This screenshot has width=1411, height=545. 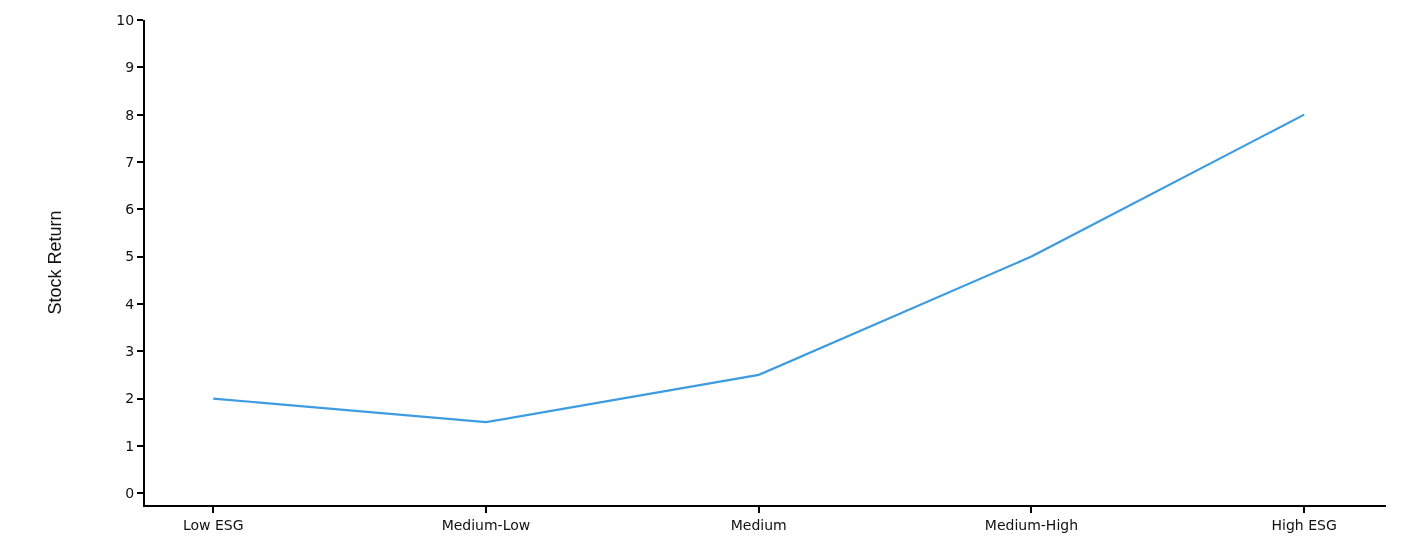 I want to click on y-tick-label: 10, so click(x=125, y=19).